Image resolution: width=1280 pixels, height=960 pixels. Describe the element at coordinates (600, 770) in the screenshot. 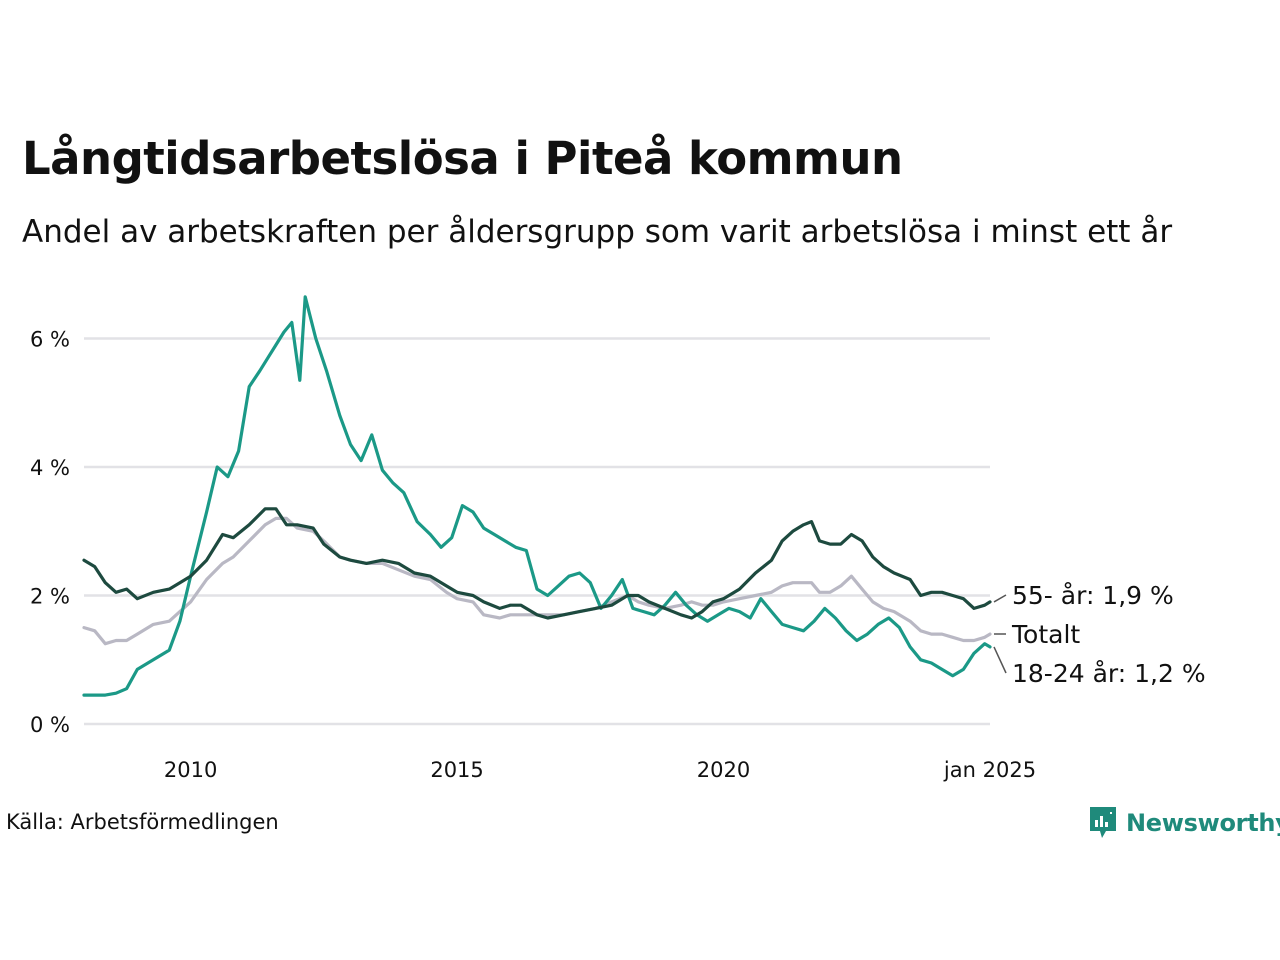

I see `x-axis-ticks: 2010 2015 2020 jan 2025` at that location.